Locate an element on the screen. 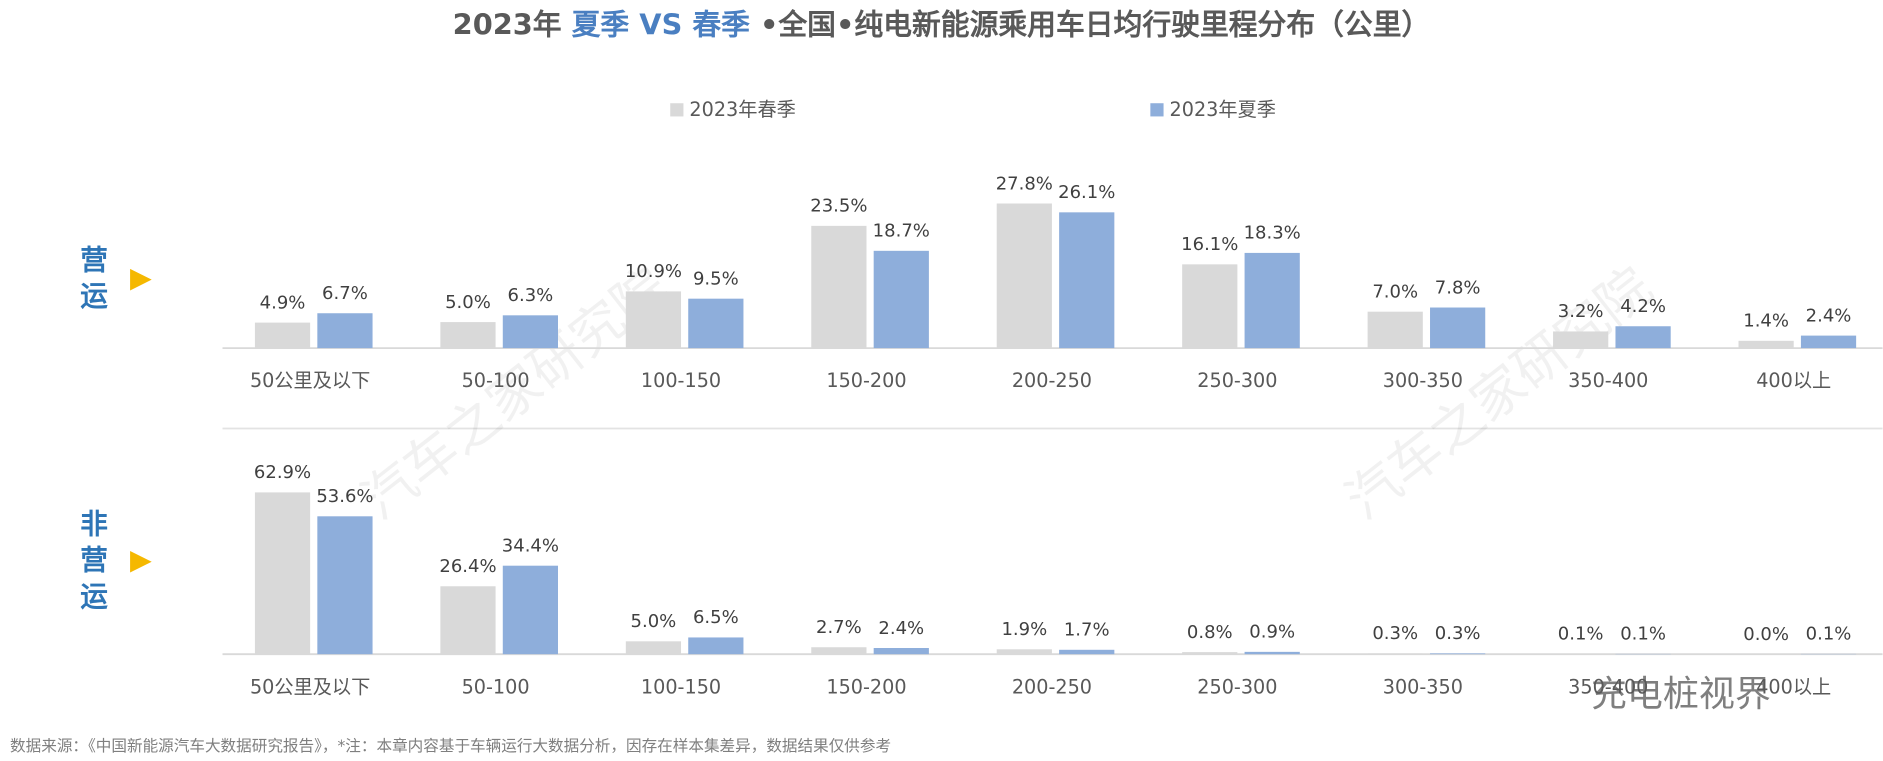  value-label: 2.7% is located at coordinates (839, 627).